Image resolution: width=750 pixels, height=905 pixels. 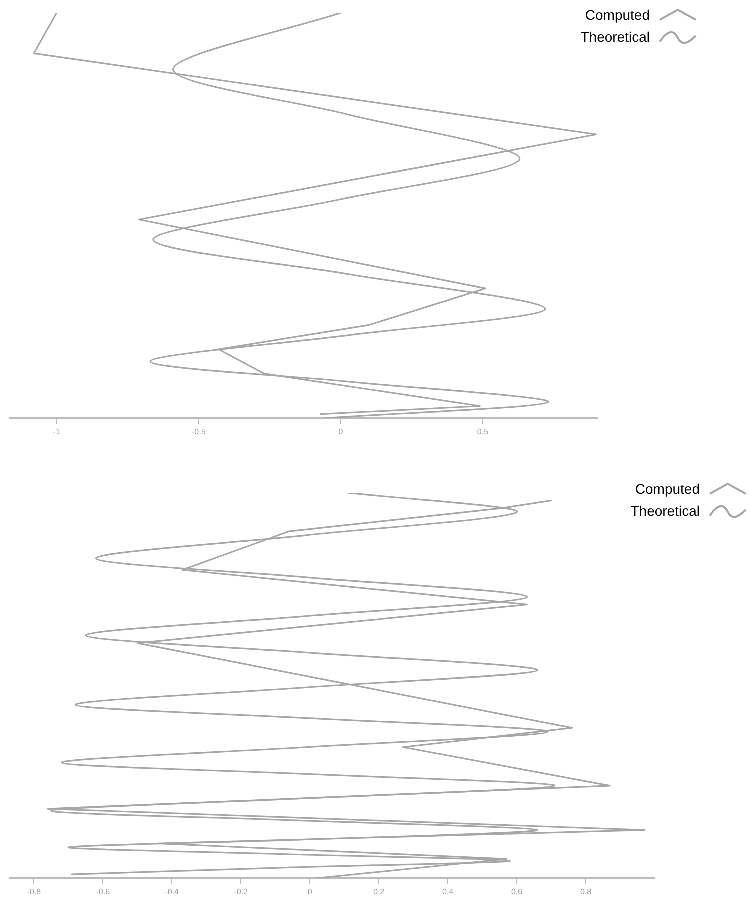 What do you see at coordinates (448, 891) in the screenshot?
I see `x-tick-label: 0.4` at bounding box center [448, 891].